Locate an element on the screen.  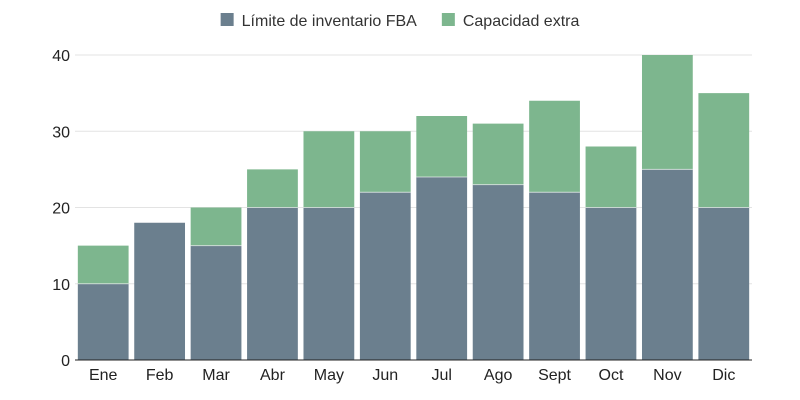
x-tick-label-nov: Nov is located at coordinates (667, 375).